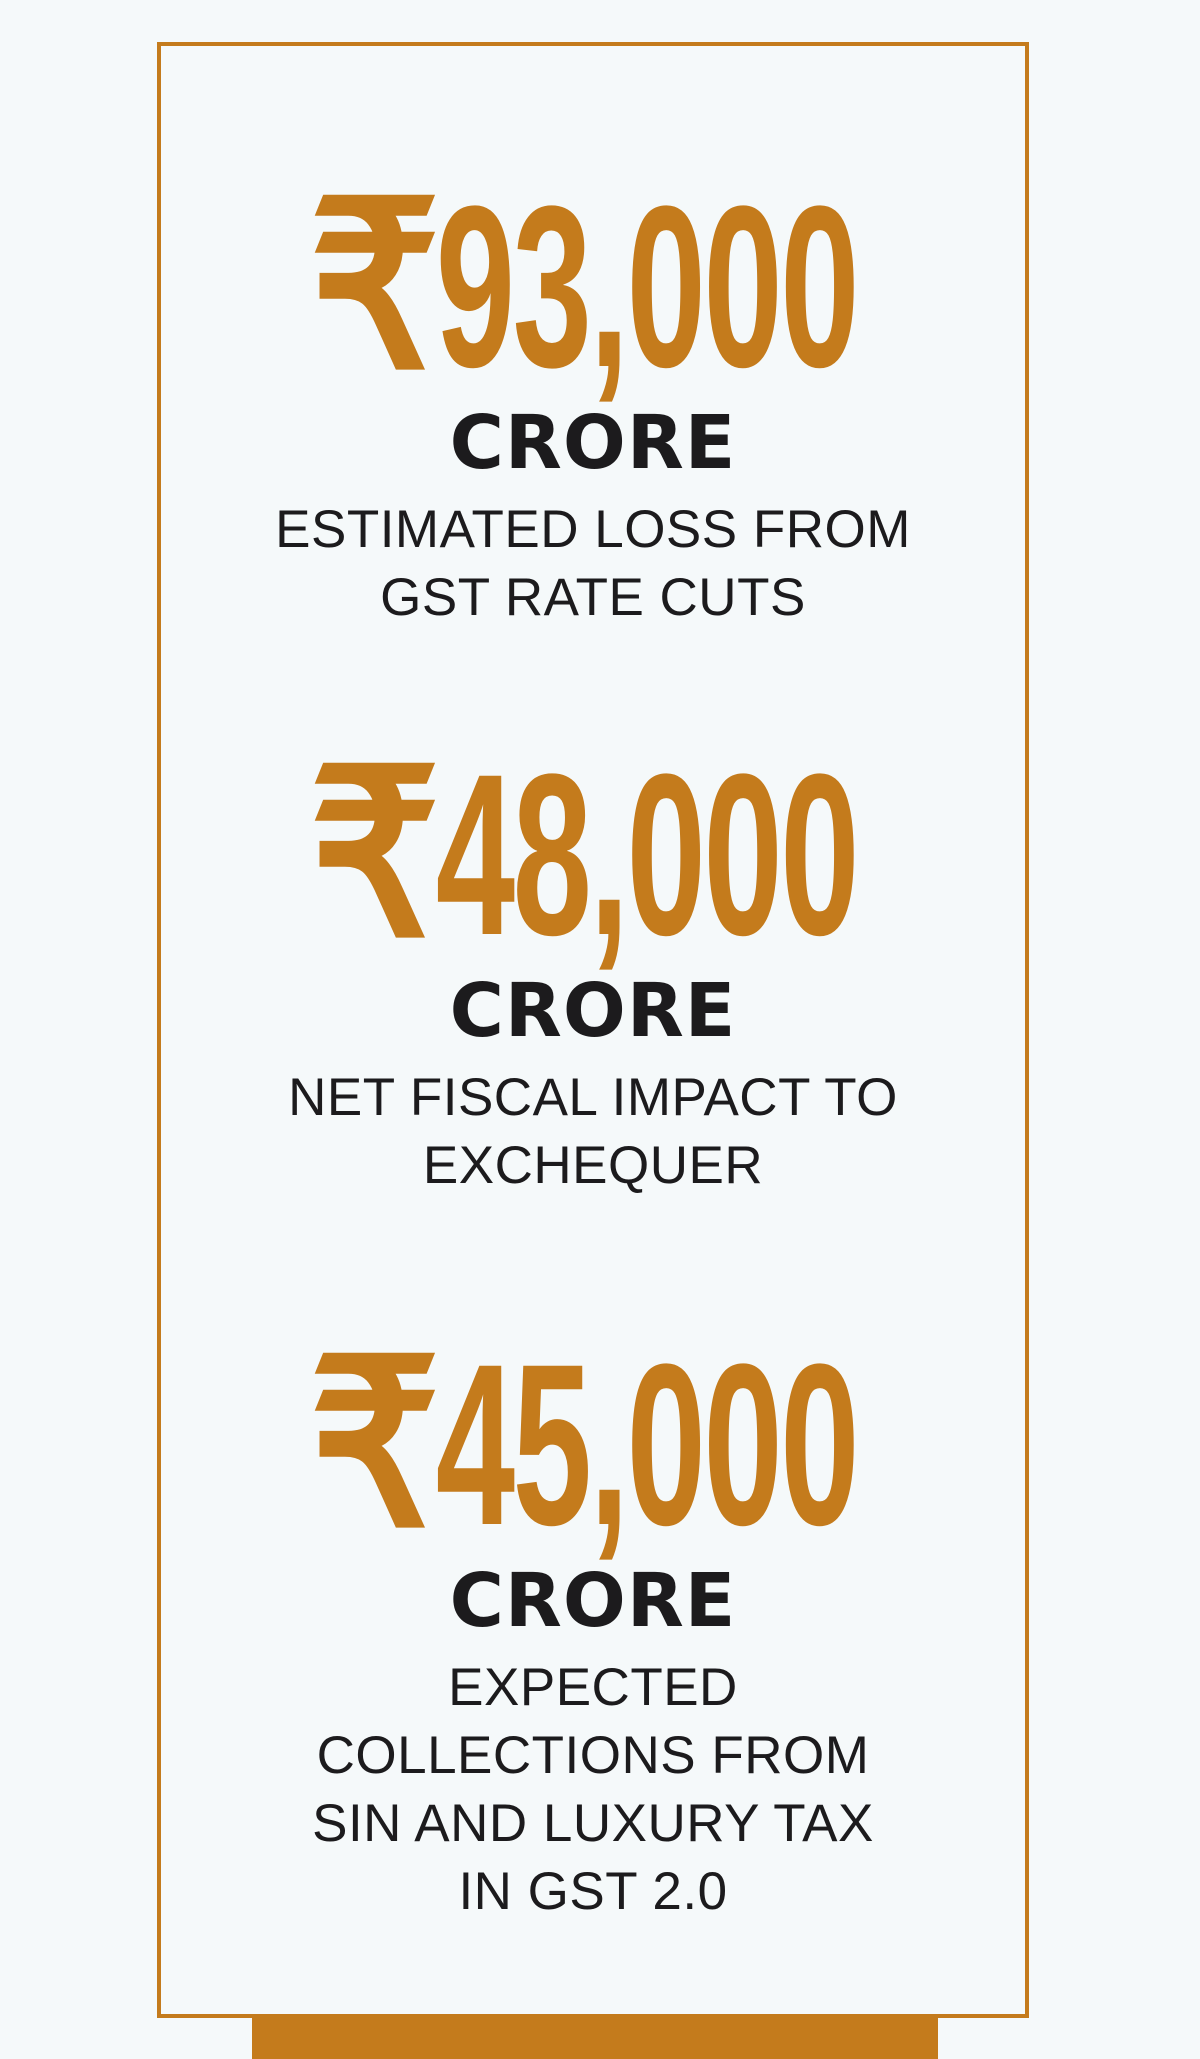  I want to click on bottom-accent-bar, so click(595, 2038).